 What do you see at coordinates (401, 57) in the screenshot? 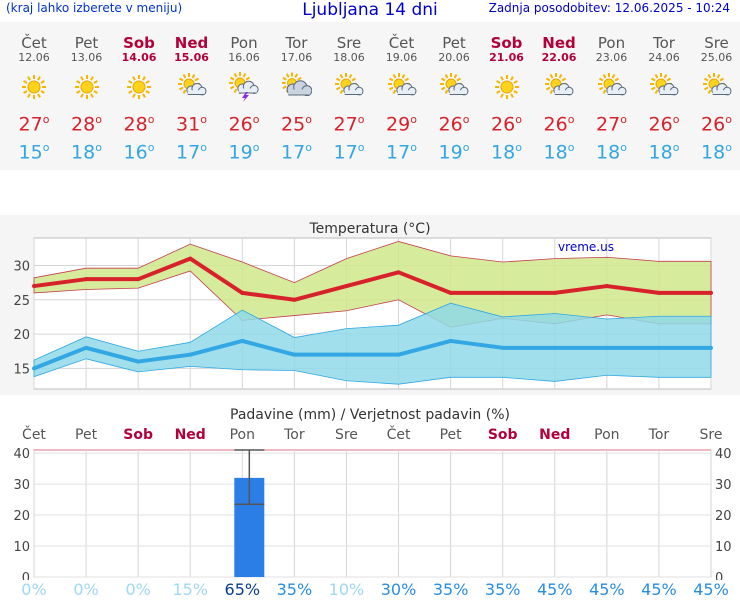
I see `day-date: 19.06` at bounding box center [401, 57].